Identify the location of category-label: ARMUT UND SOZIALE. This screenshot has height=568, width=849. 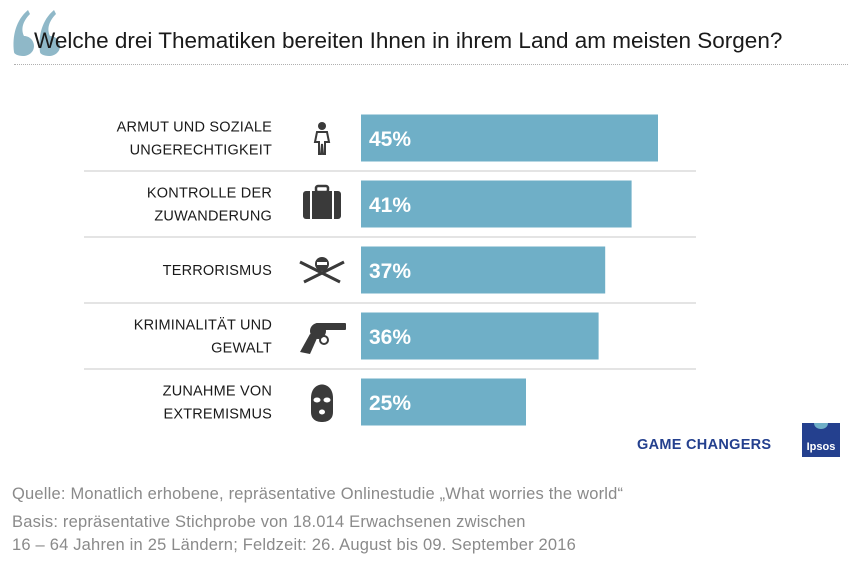
(195, 128).